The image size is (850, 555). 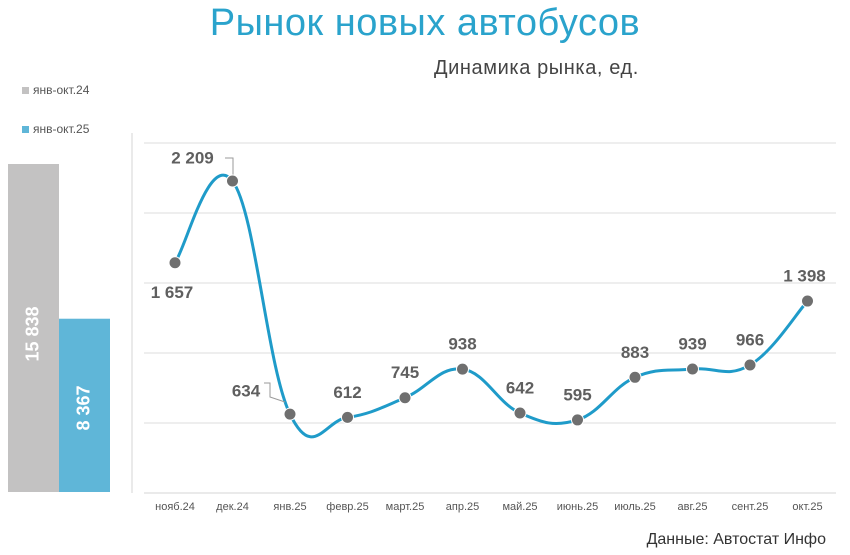 I want to click on data-label: 1 398, so click(x=804, y=276).